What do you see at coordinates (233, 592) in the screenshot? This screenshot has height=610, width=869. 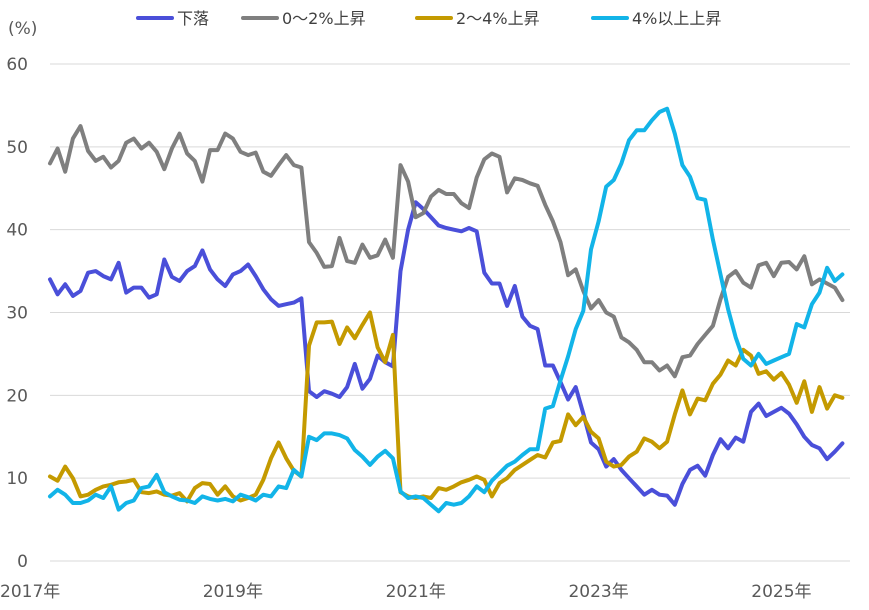 I see `x-tick-label: 2019年` at bounding box center [233, 592].